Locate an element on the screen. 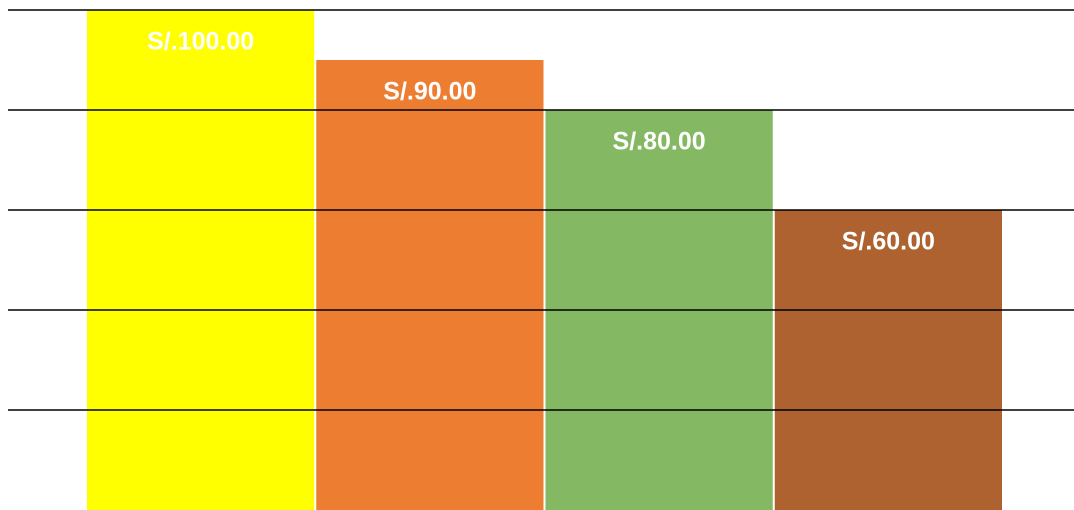 The height and width of the screenshot is (510, 1074). value-label: S/.100.00 is located at coordinates (200, 42).